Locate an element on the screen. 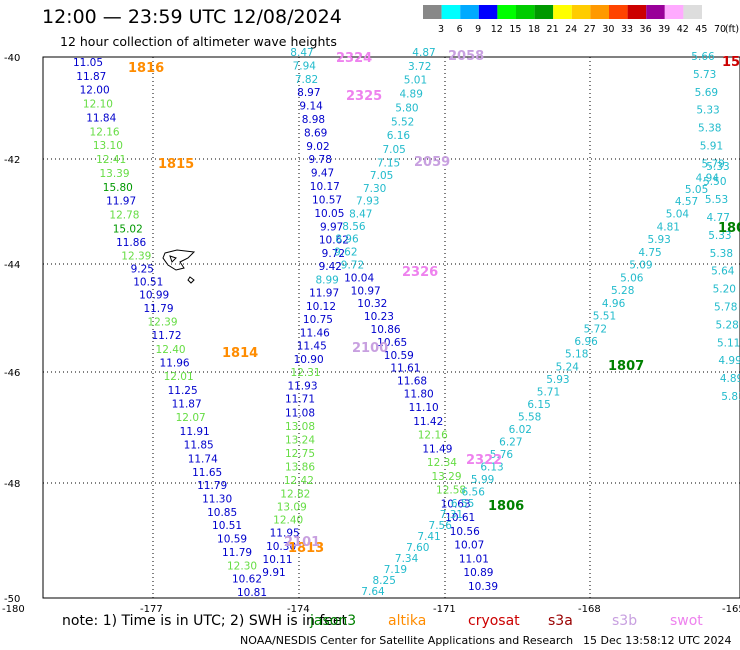 The height and width of the screenshot is (650, 740). wave-height-value: 5.24 is located at coordinates (568, 367).